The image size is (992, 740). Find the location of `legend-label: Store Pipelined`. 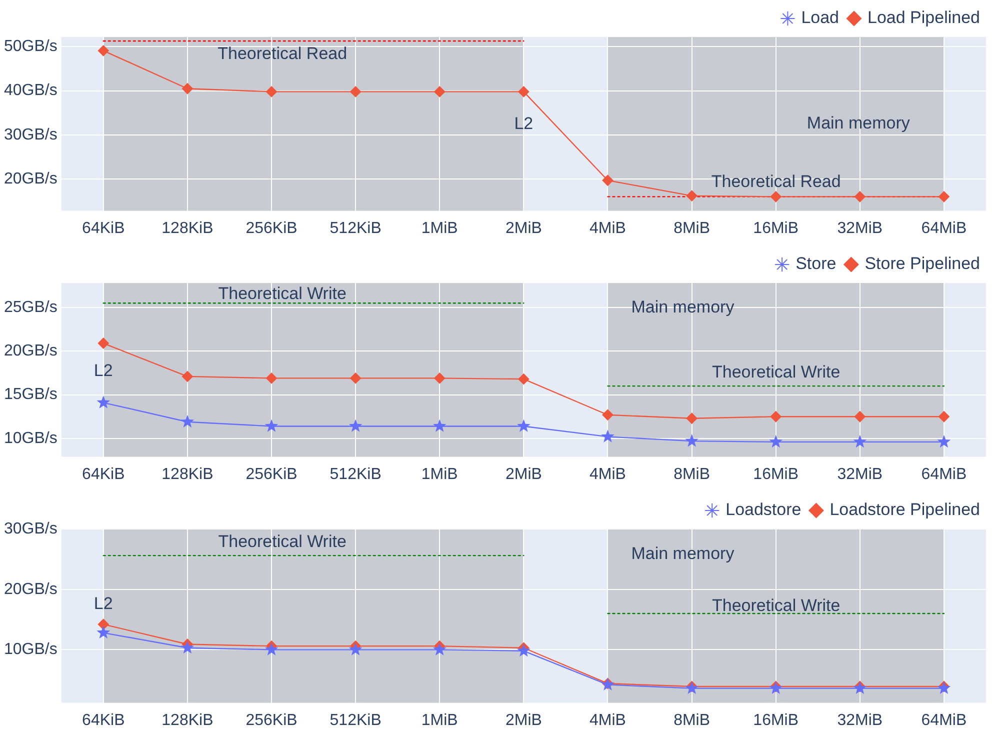

legend-label: Store Pipelined is located at coordinates (922, 264).